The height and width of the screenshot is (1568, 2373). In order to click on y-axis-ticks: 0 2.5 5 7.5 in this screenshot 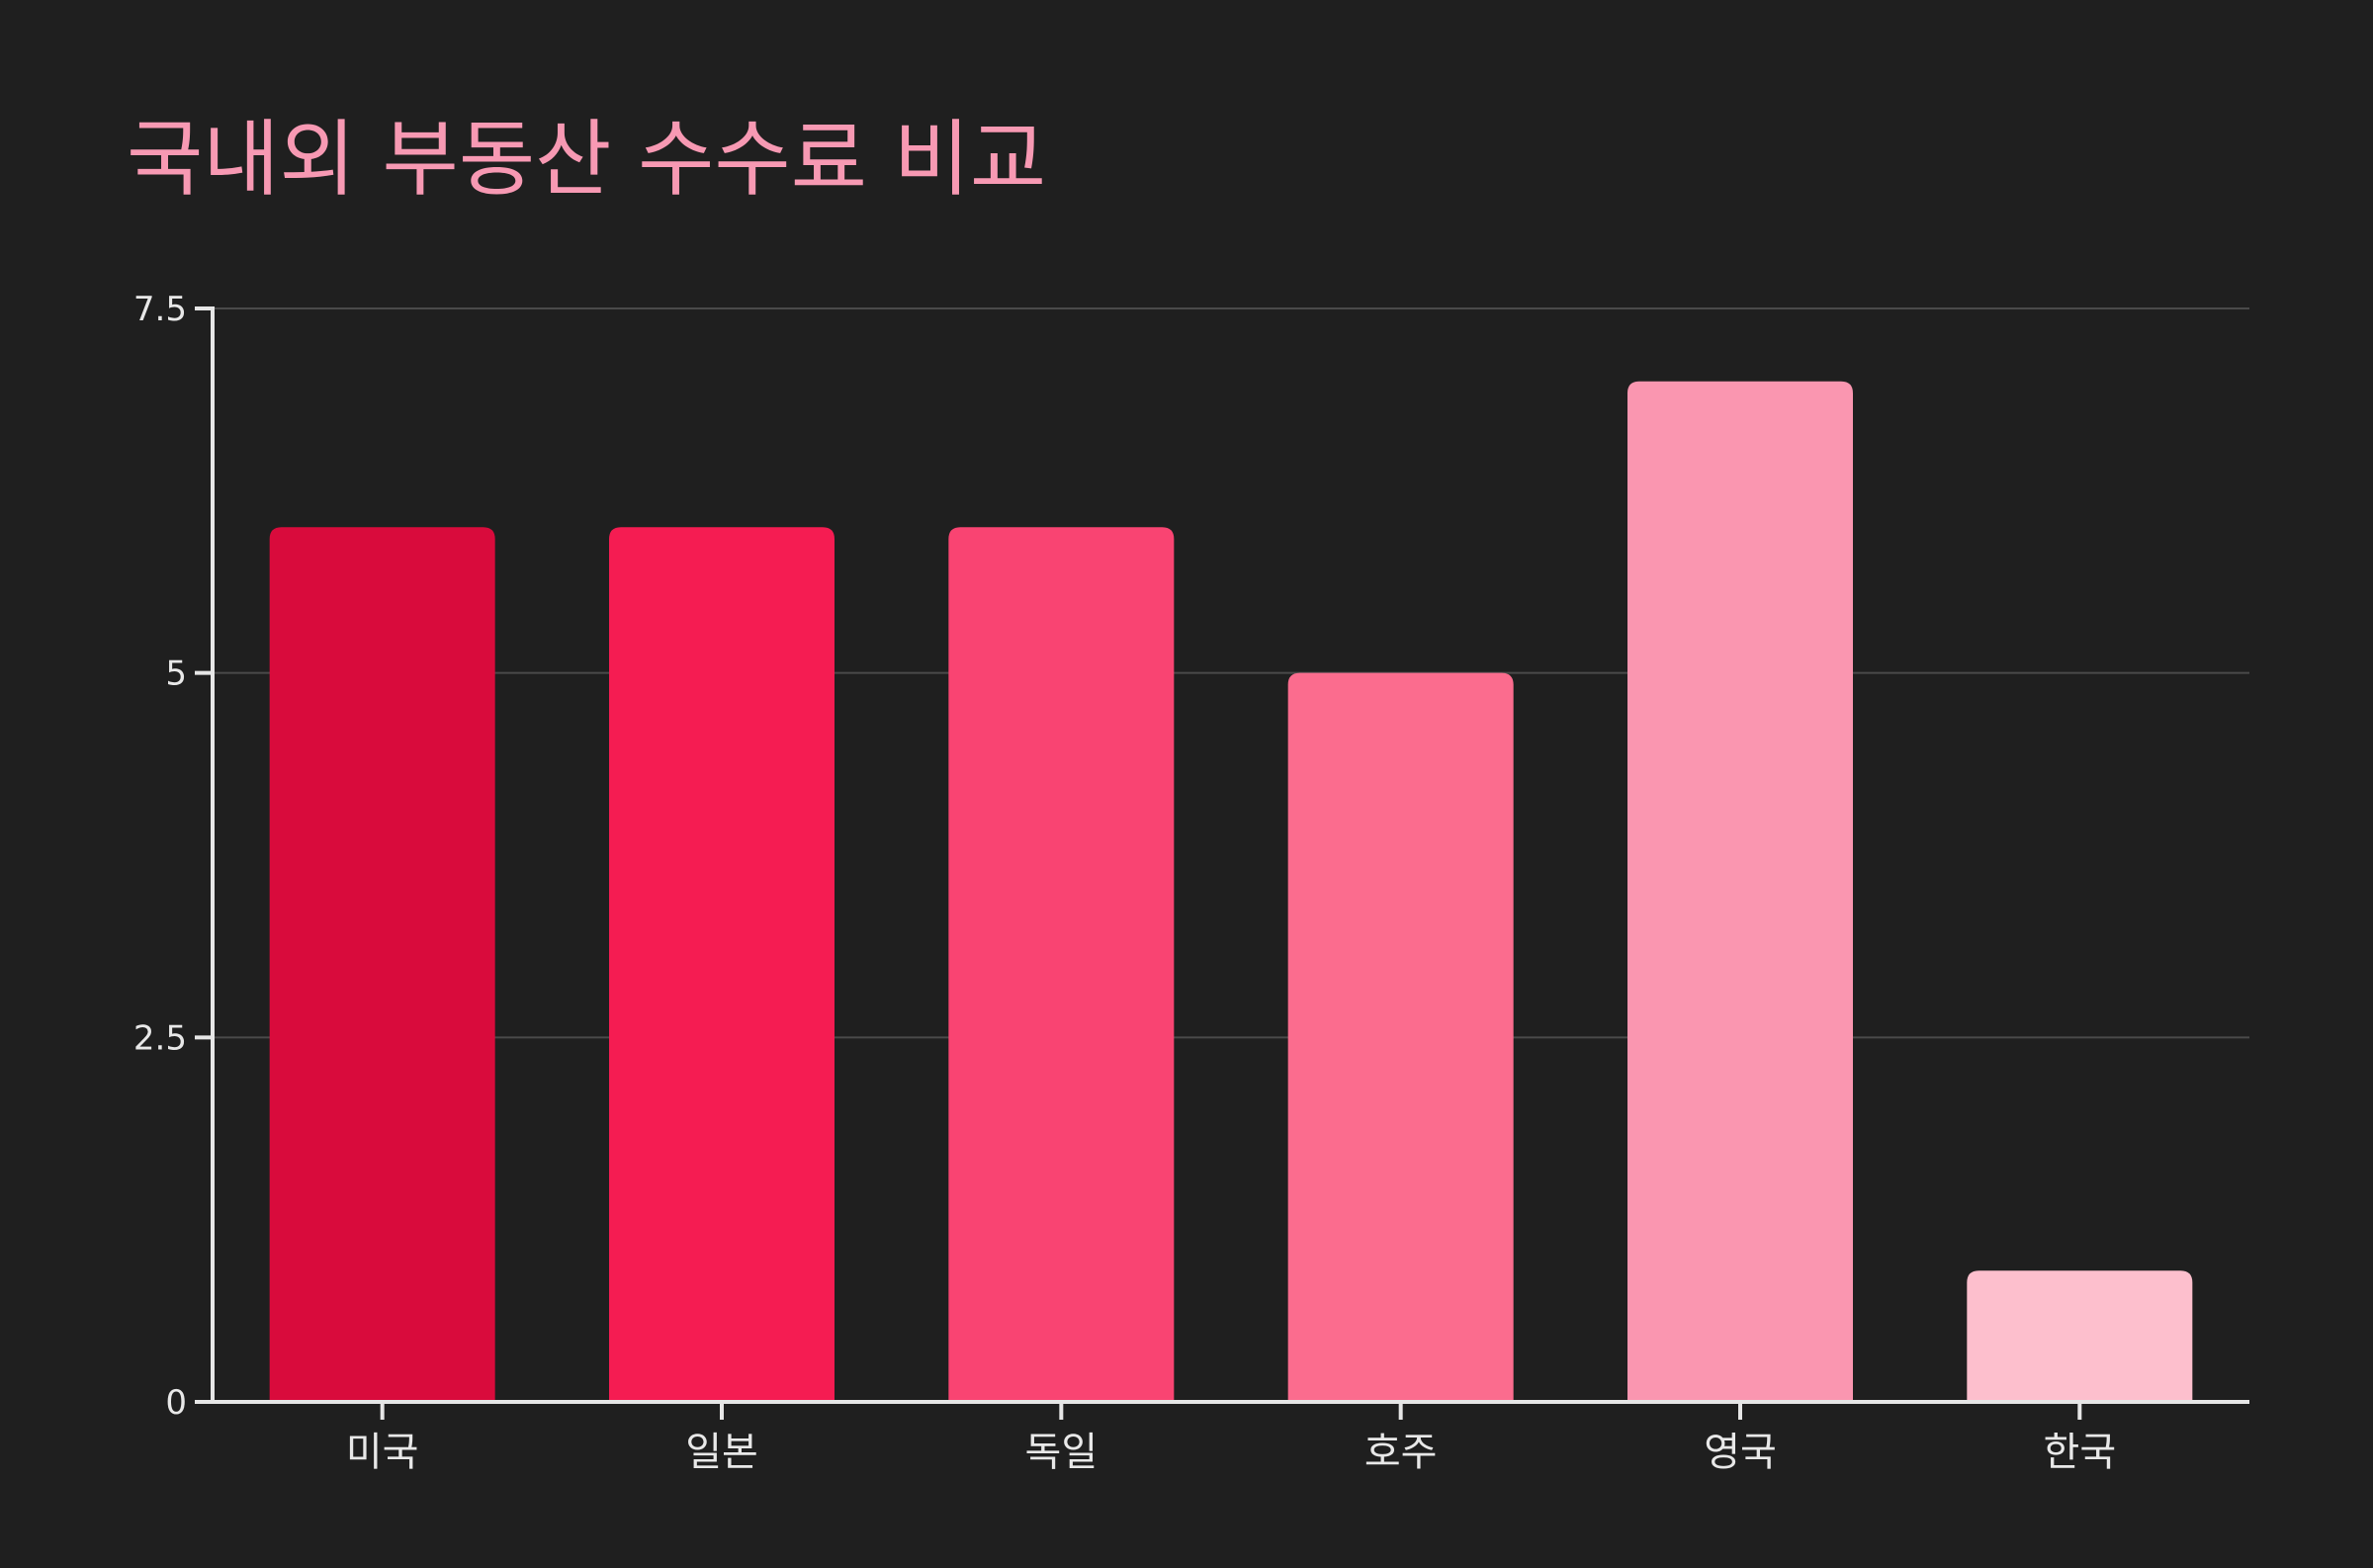, I will do `click(173, 857)`.